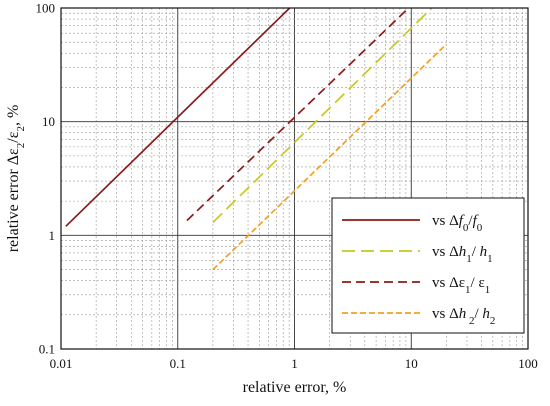 The image size is (550, 406). Describe the element at coordinates (61, 363) in the screenshot. I see `x-tick-label: 0.01` at that location.